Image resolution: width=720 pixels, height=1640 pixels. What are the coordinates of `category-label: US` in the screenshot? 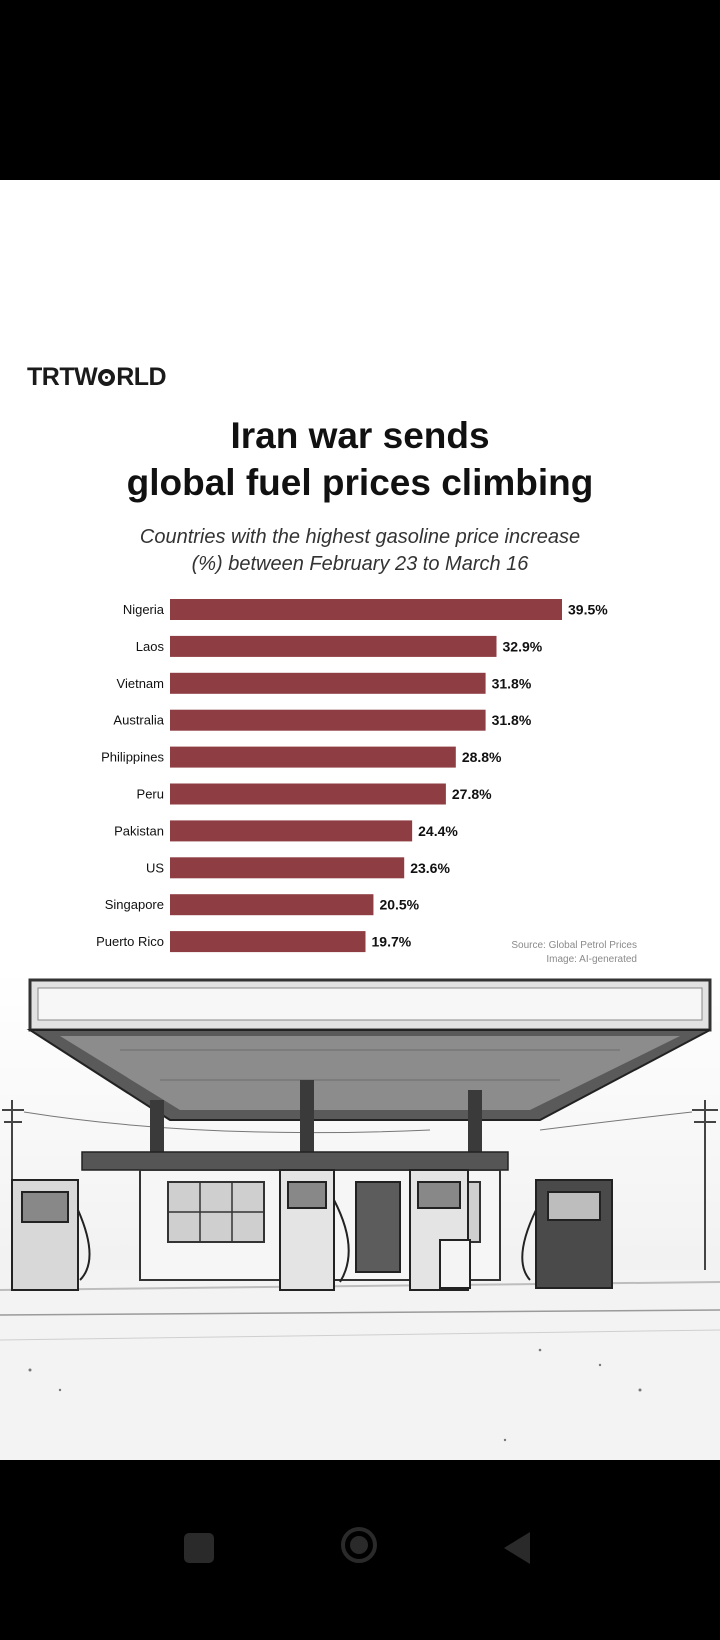 It's located at (155, 867).